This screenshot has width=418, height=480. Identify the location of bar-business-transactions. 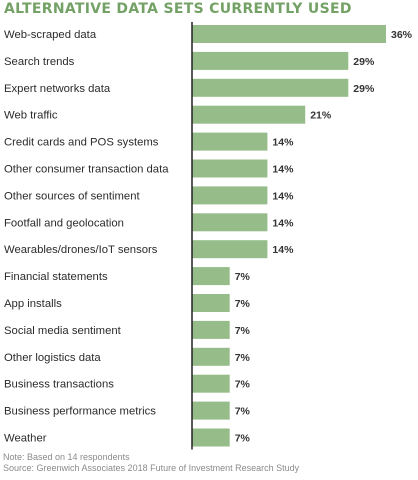
(211, 383).